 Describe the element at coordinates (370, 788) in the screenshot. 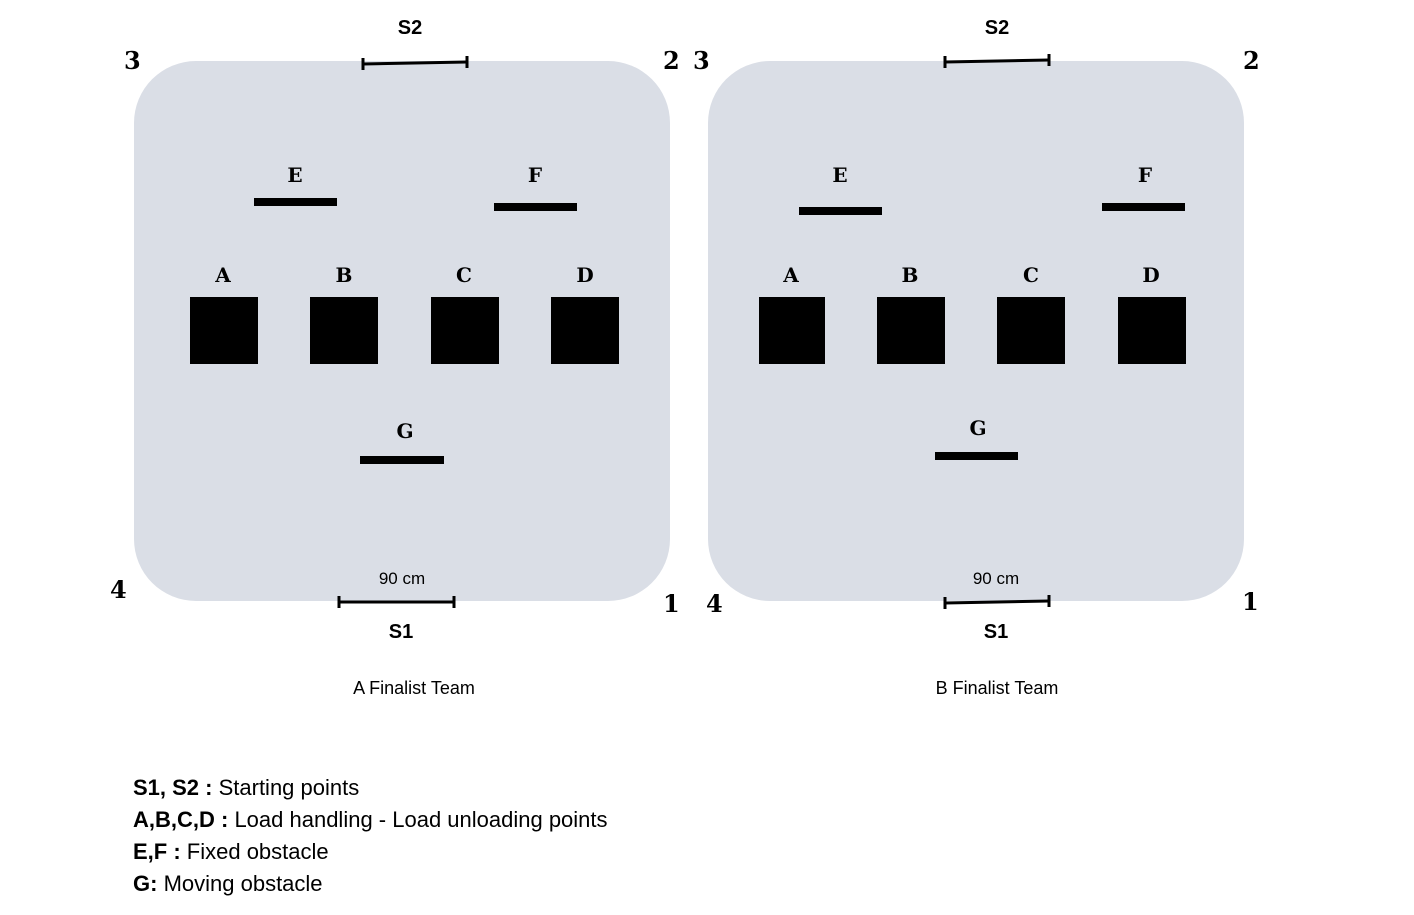

I see `legend-item: S1, S2 : Starting points` at that location.